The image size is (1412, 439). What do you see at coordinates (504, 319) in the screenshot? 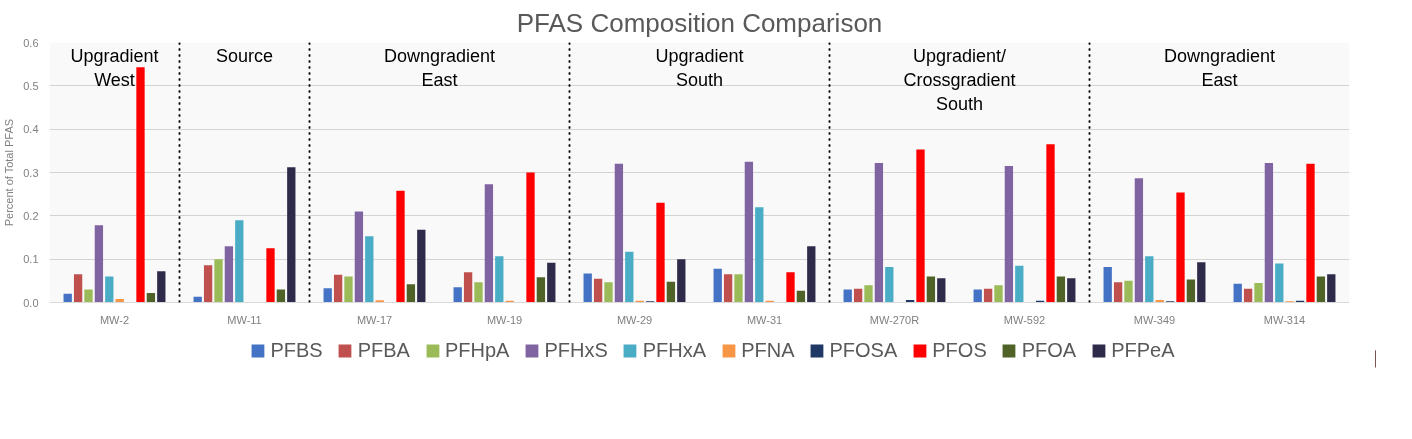
I see `x-tick-label: MW-19` at bounding box center [504, 319].